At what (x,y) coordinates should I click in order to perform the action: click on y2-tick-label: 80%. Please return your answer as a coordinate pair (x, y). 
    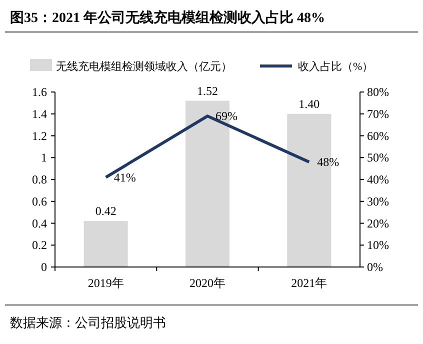
    Looking at the image, I should click on (378, 92).